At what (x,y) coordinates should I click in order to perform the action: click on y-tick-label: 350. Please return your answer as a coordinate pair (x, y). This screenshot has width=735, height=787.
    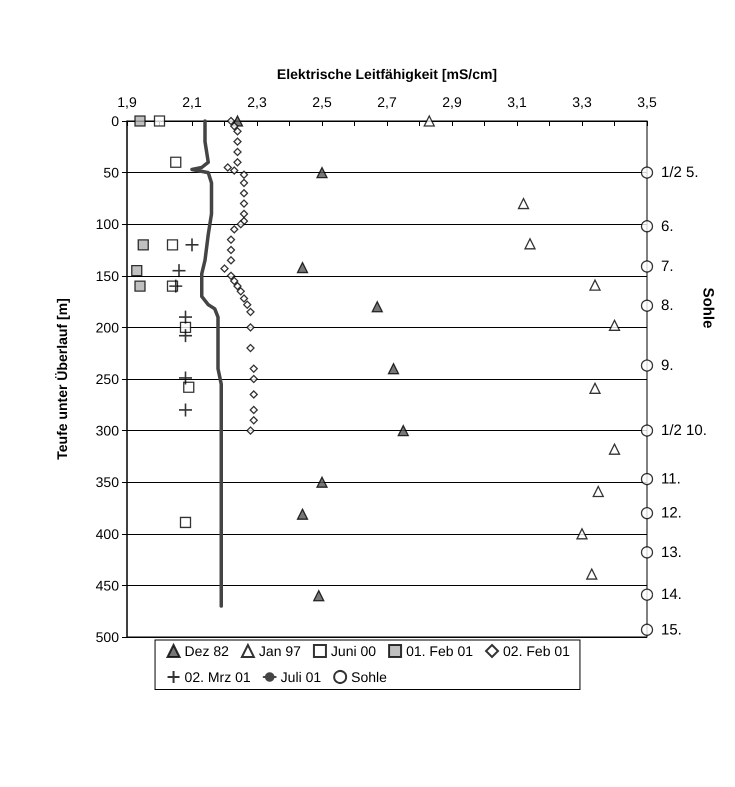
    Looking at the image, I should click on (108, 482).